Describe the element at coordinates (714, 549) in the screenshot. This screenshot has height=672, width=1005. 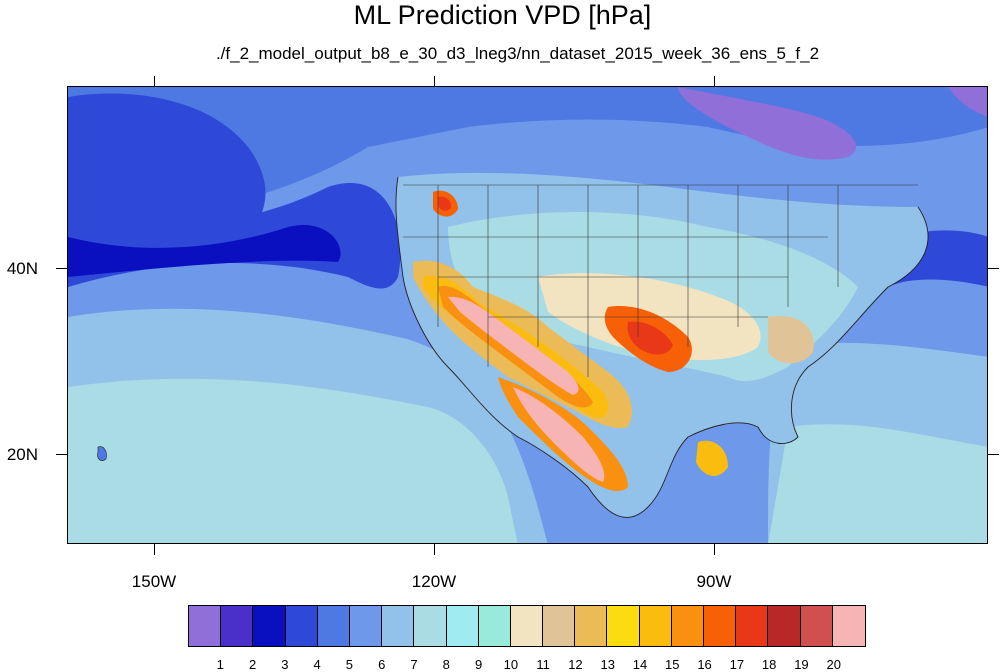
I see `xtick-mark-90w` at that location.